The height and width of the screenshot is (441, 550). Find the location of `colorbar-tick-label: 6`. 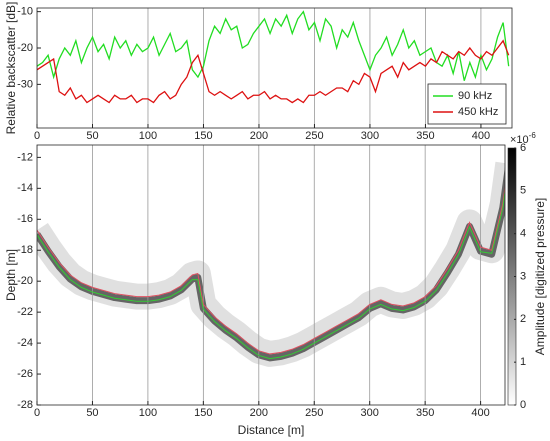

colorbar-tick-label: 6 is located at coordinates (523, 148).